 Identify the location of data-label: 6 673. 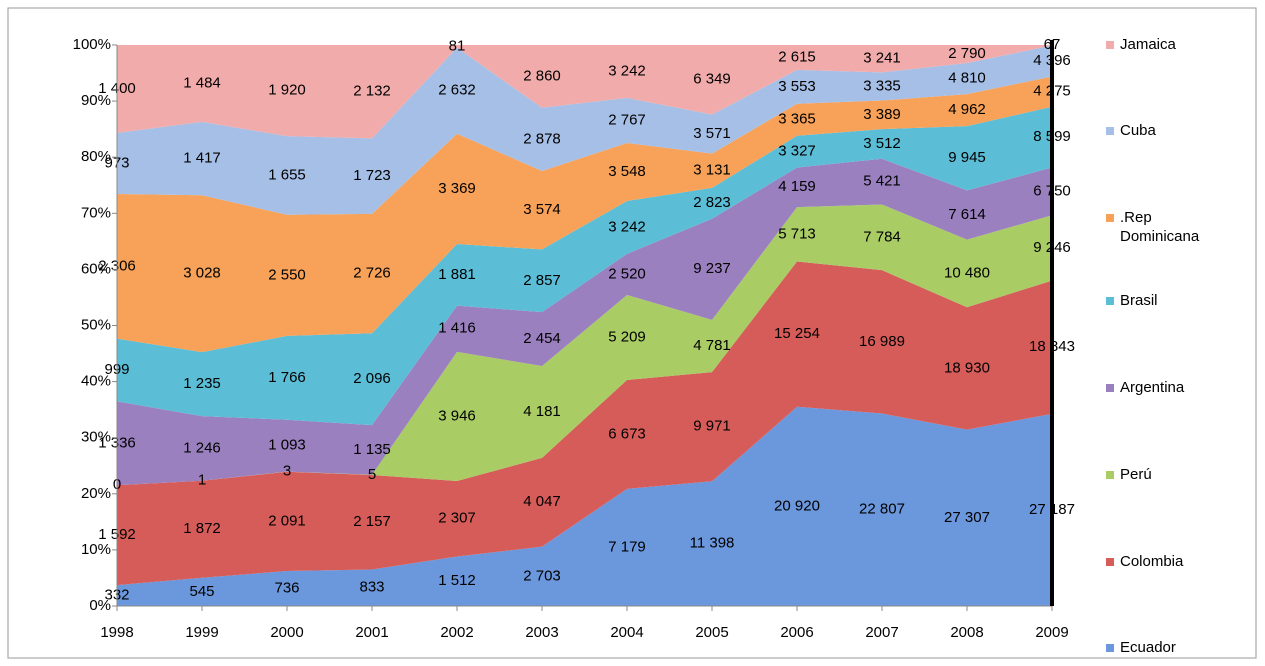
(627, 433).